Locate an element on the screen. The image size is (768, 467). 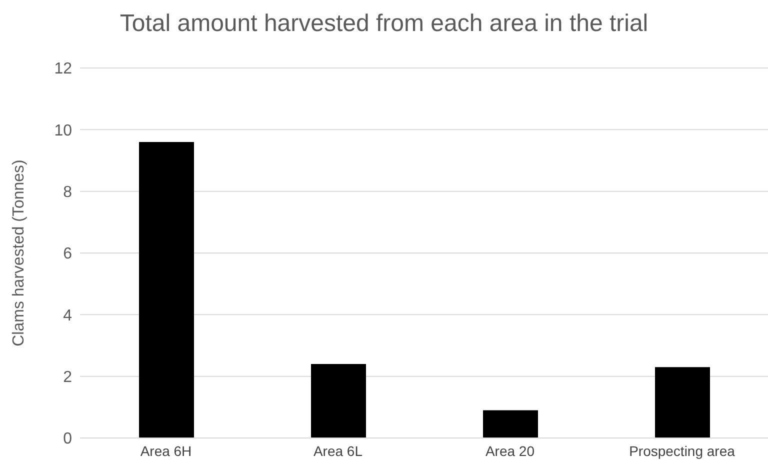
y-tick-label: 6 is located at coordinates (67, 254).